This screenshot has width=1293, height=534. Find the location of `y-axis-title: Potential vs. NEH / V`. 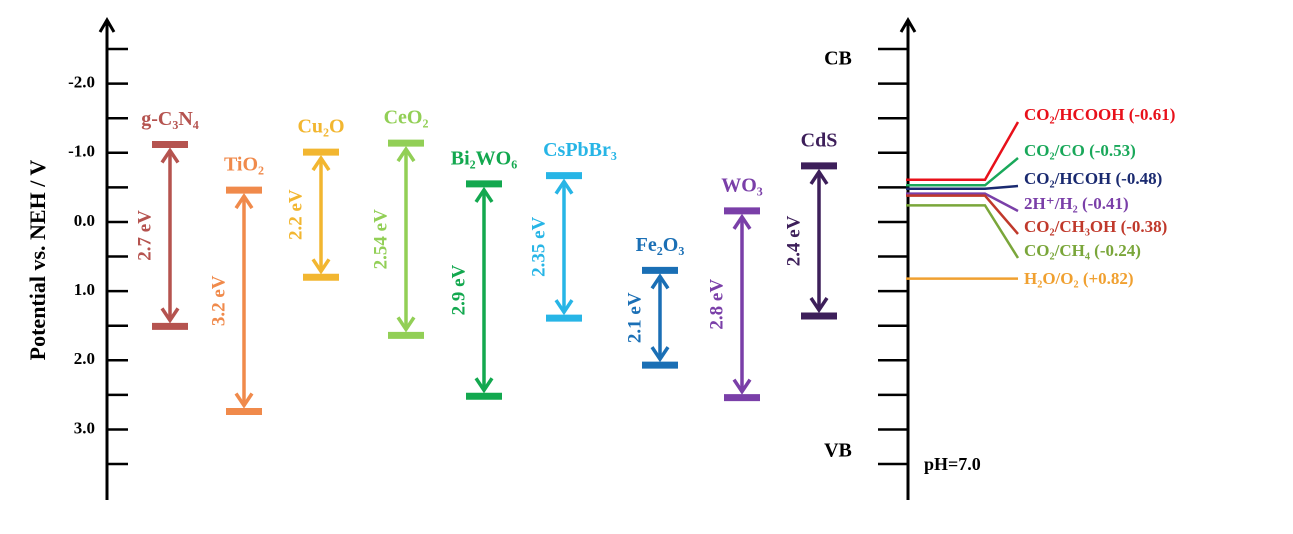

y-axis-title: Potential vs. NEH / V is located at coordinates (37, 260).